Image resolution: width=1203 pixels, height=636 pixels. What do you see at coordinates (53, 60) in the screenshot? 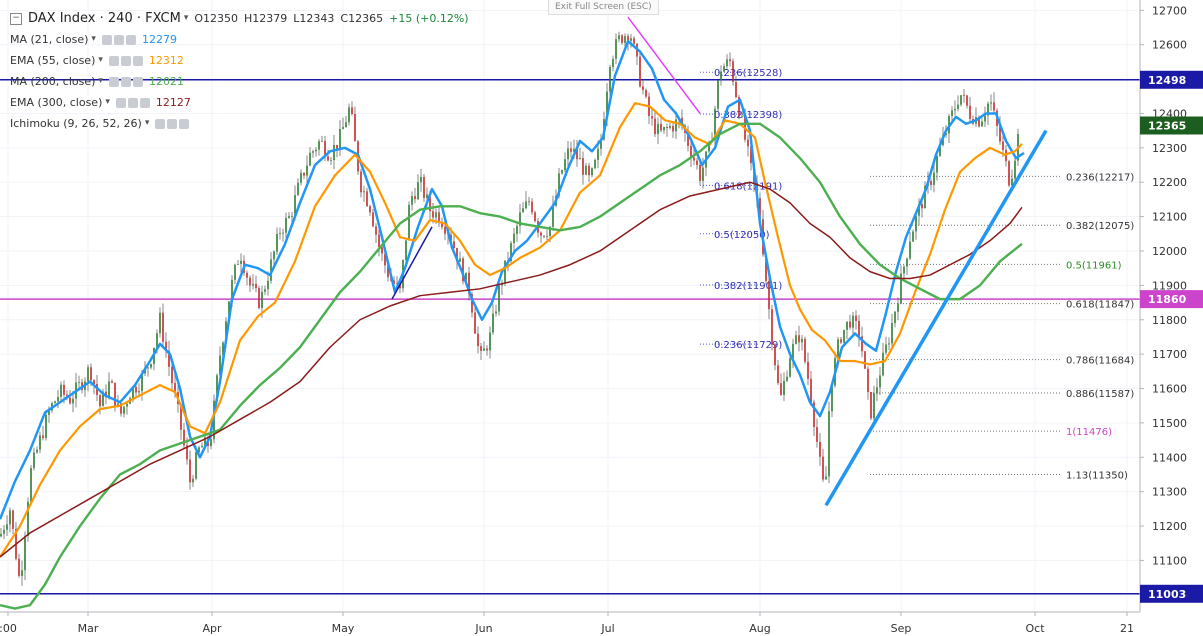
I see `indicator-name: EMA (55, close)` at bounding box center [53, 60].